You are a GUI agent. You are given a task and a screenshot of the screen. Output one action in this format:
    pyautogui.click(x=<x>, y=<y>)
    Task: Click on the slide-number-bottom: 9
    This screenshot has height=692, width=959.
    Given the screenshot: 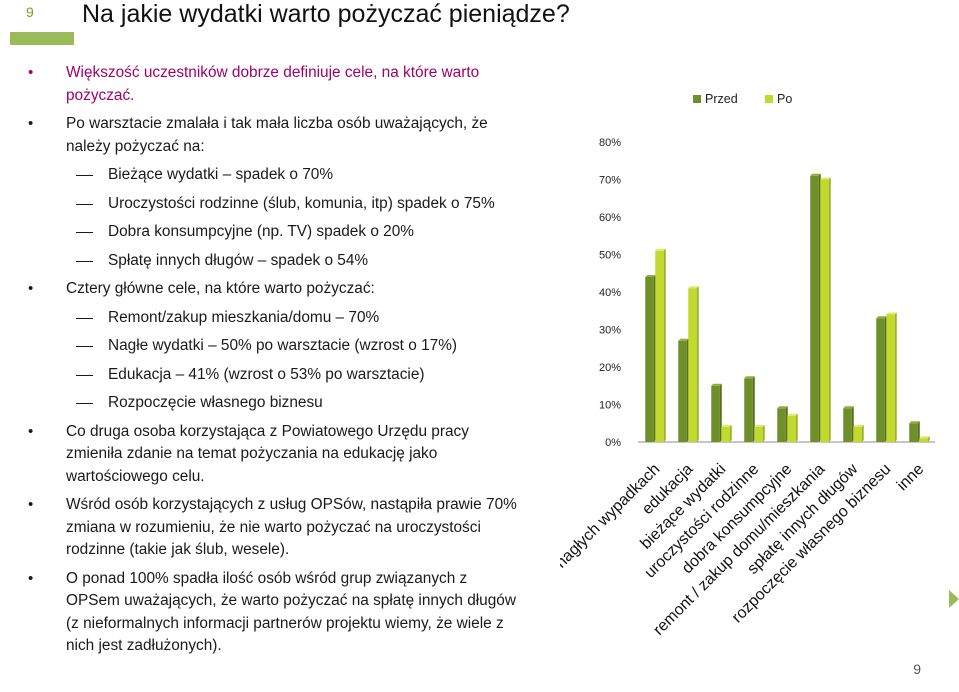 What is the action you would take?
    pyautogui.click(x=917, y=669)
    